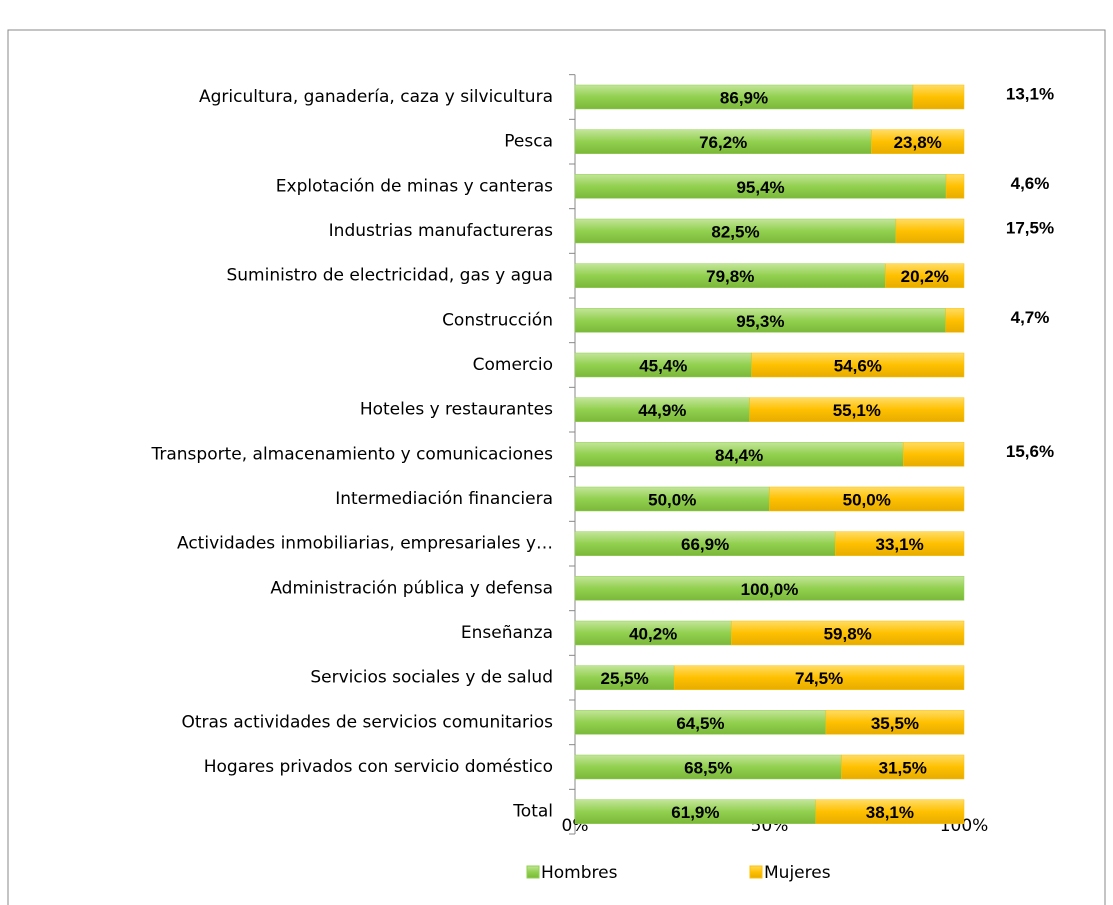  What do you see at coordinates (411, 588) in the screenshot?
I see `category-label: Administración pública y defensa` at bounding box center [411, 588].